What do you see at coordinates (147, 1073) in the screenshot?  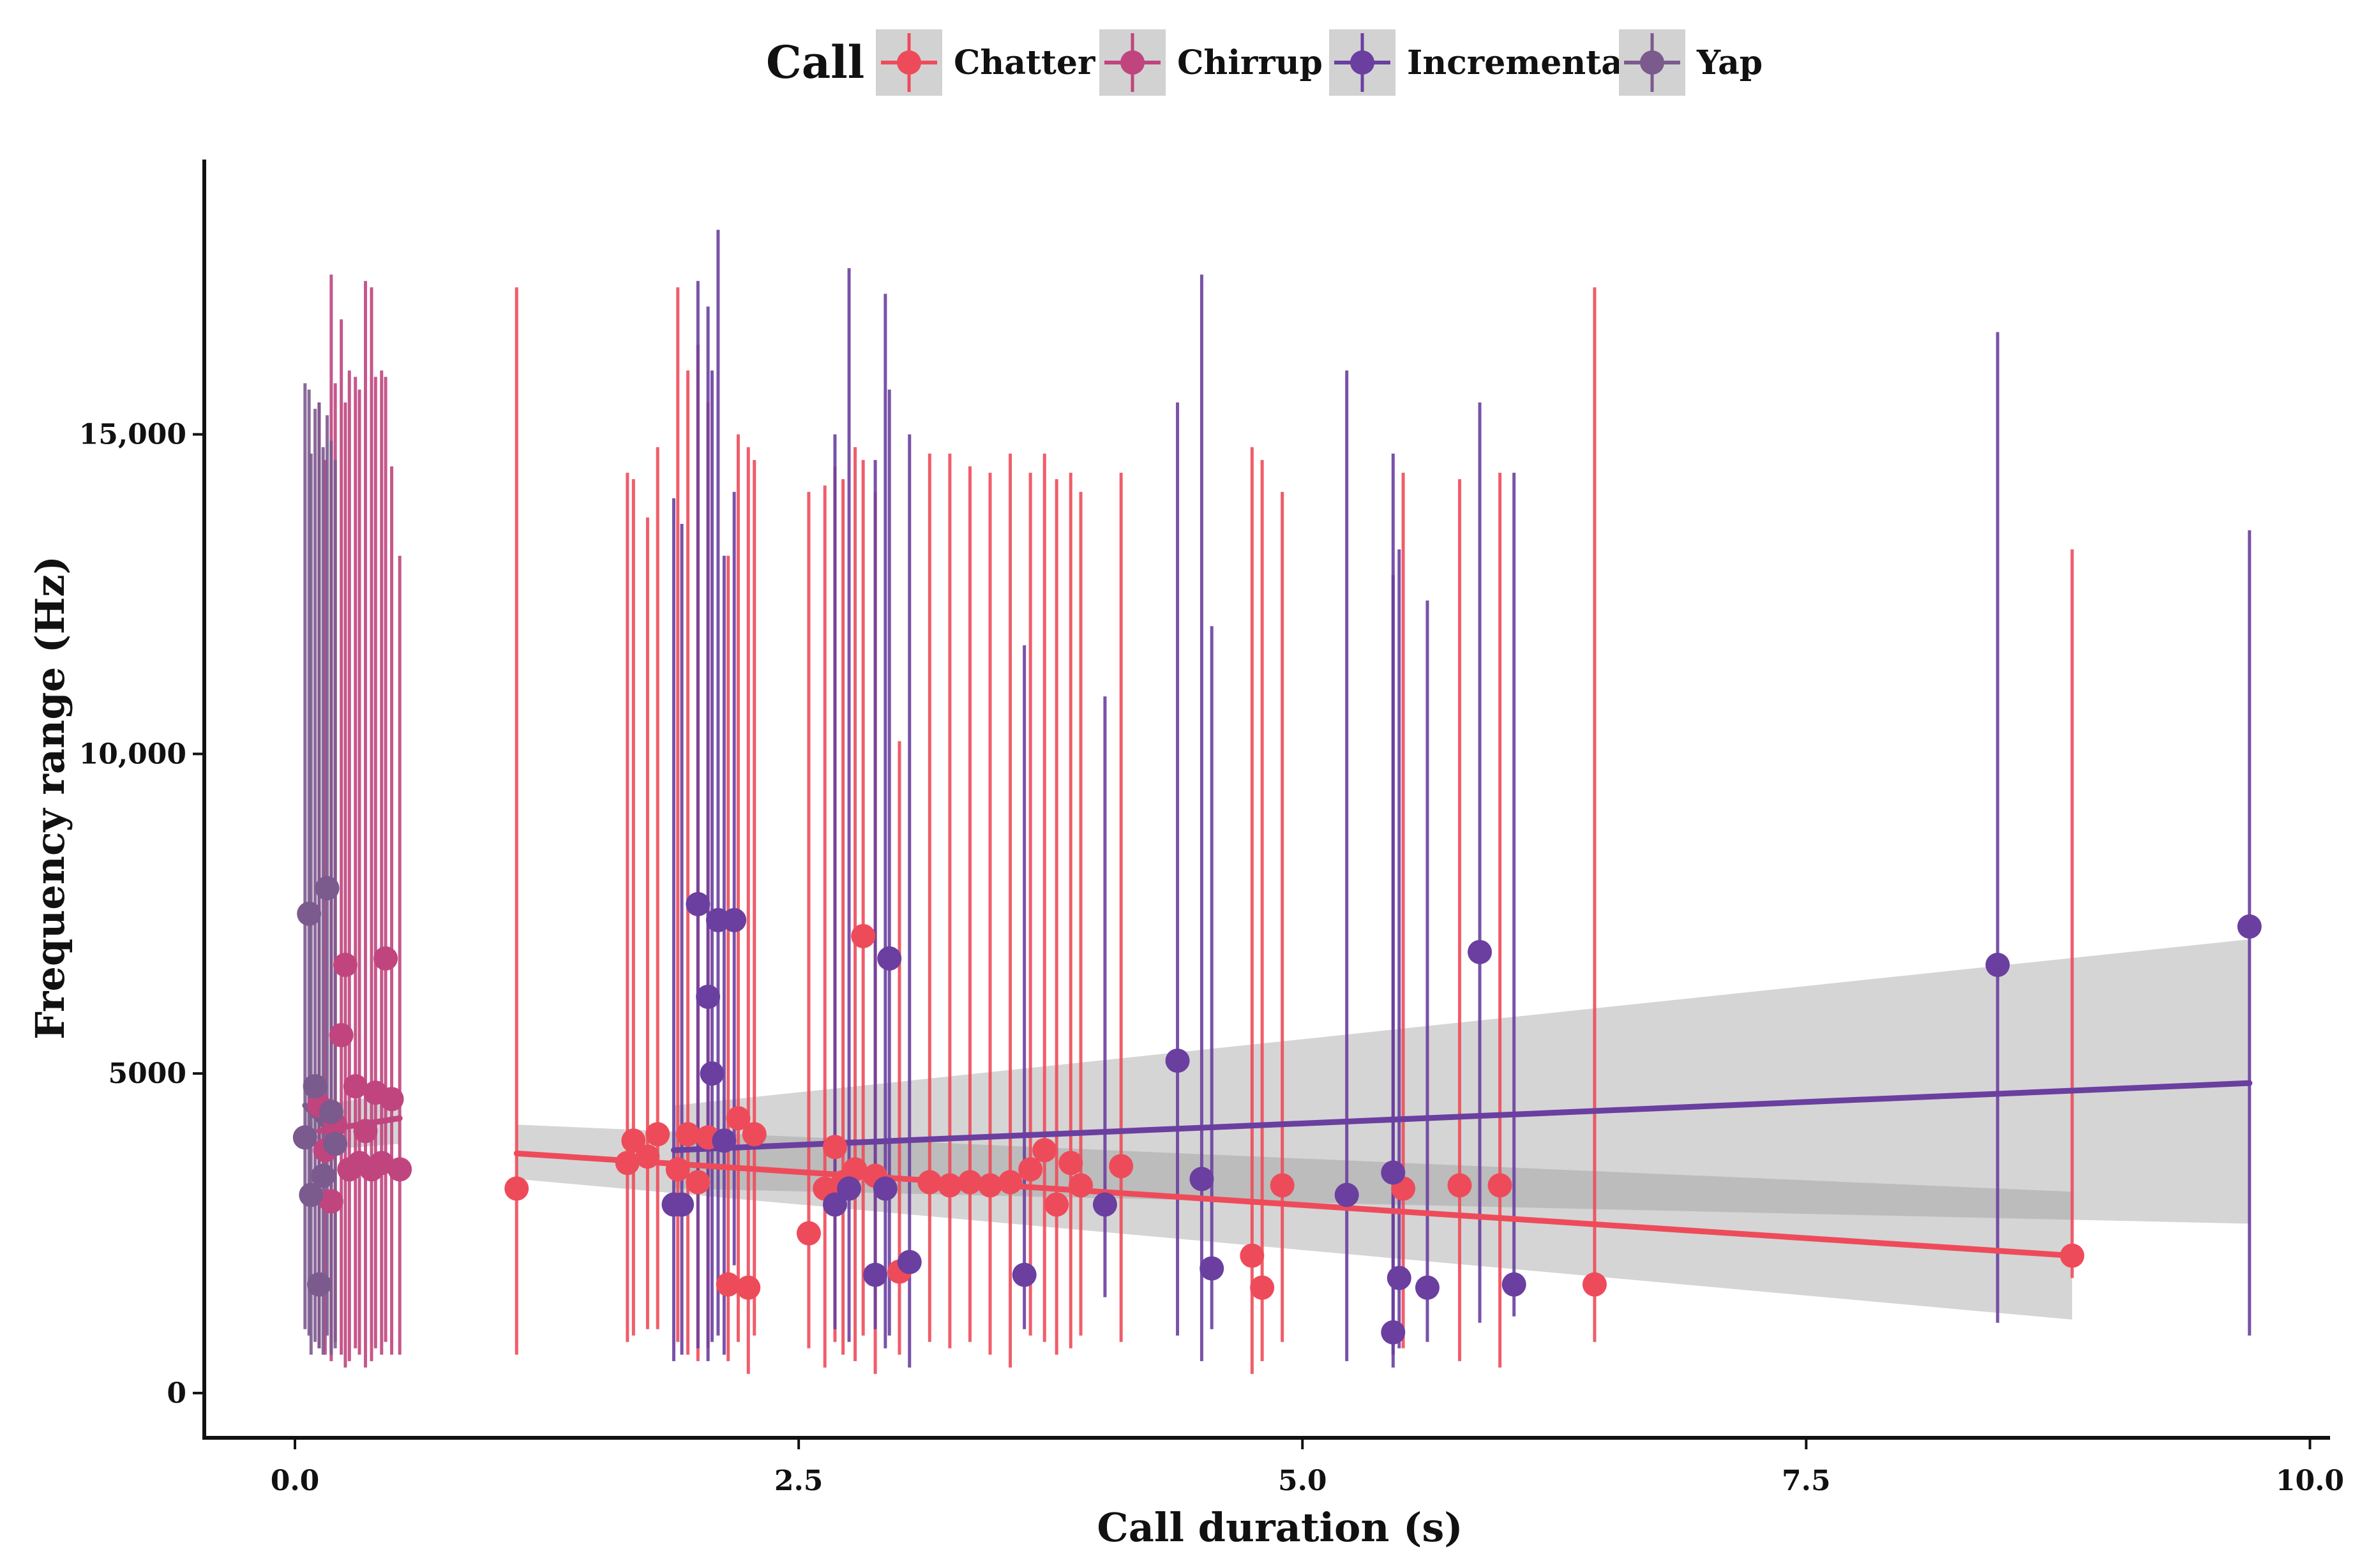 I see `y-tick-label: 5000` at bounding box center [147, 1073].